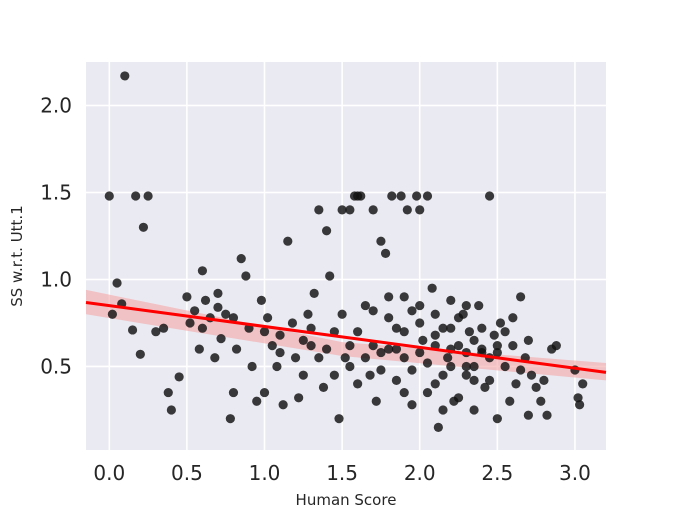 Image resolution: width=675 pixels, height=507 pixels. I want to click on confidence-band-layer, so click(346, 335).